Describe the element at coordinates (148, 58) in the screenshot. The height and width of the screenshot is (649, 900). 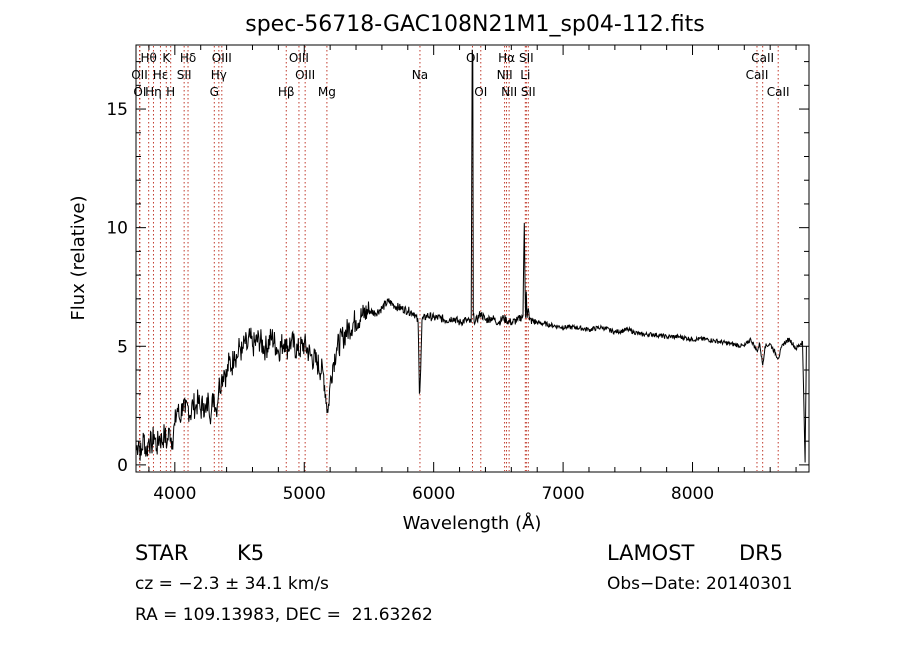
I see `feature-label: Hθ` at that location.